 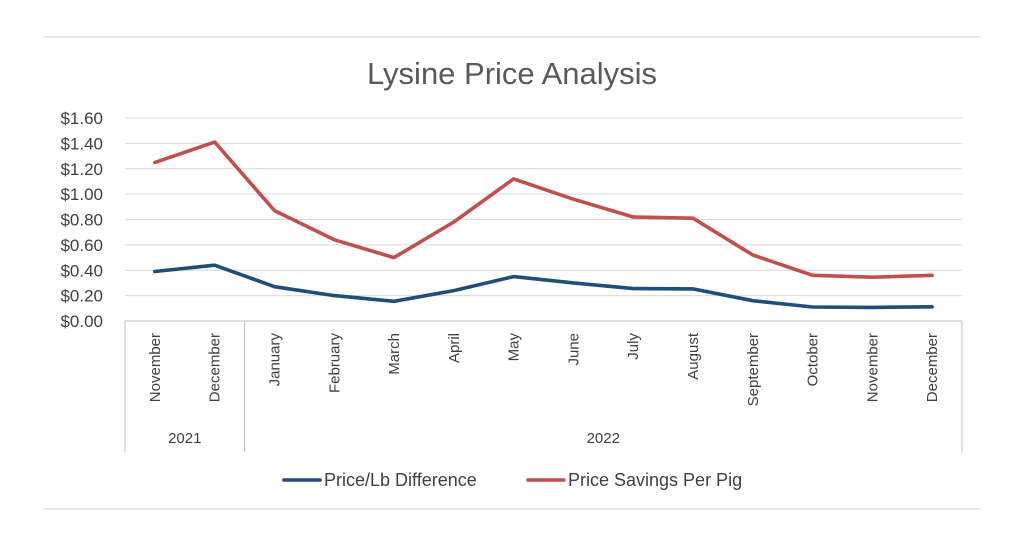 What do you see at coordinates (81, 143) in the screenshot?
I see `y-tick-label: $1.40` at bounding box center [81, 143].